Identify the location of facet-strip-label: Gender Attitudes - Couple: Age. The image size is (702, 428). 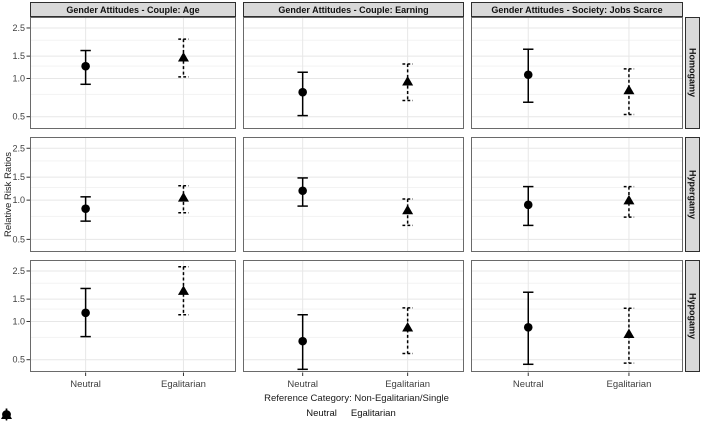
(133, 9).